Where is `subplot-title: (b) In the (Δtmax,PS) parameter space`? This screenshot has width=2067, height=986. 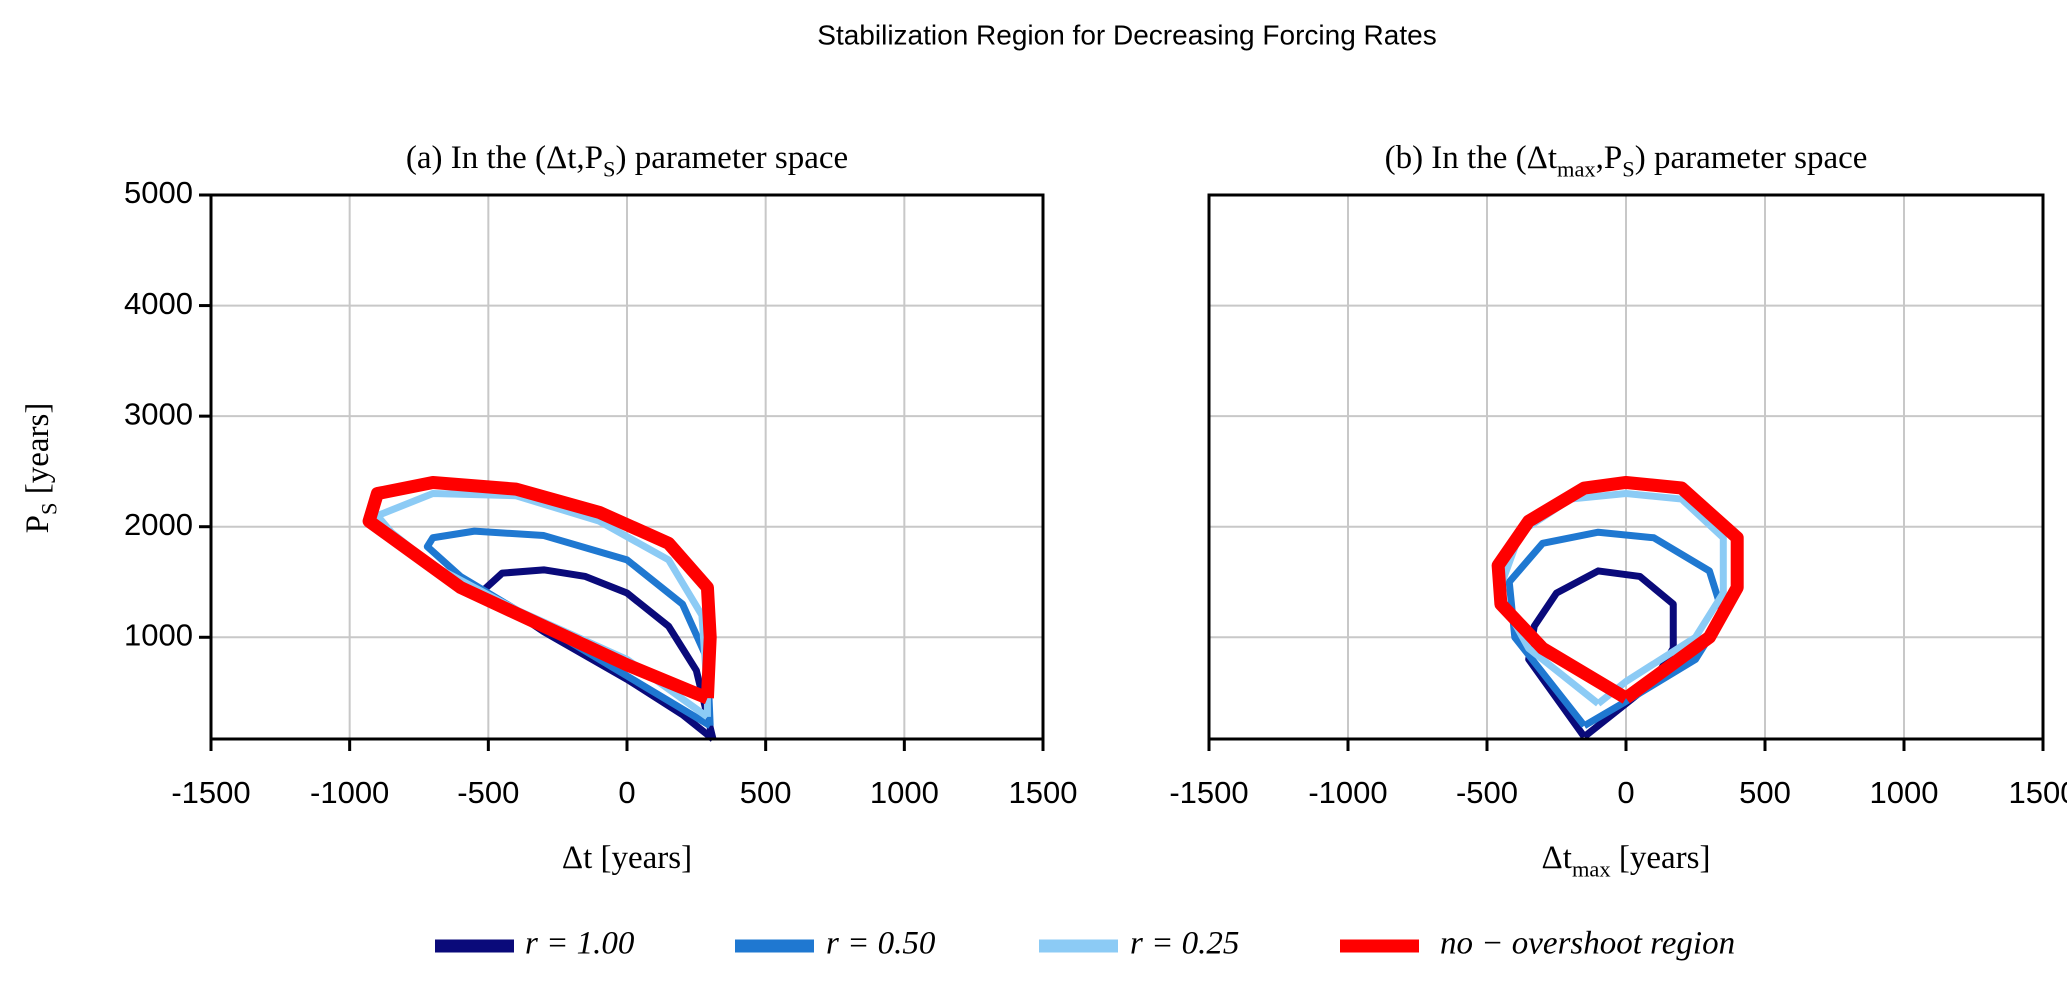
subplot-title: (b) In the (Δtmax,PS) parameter space is located at coordinates (1626, 160).